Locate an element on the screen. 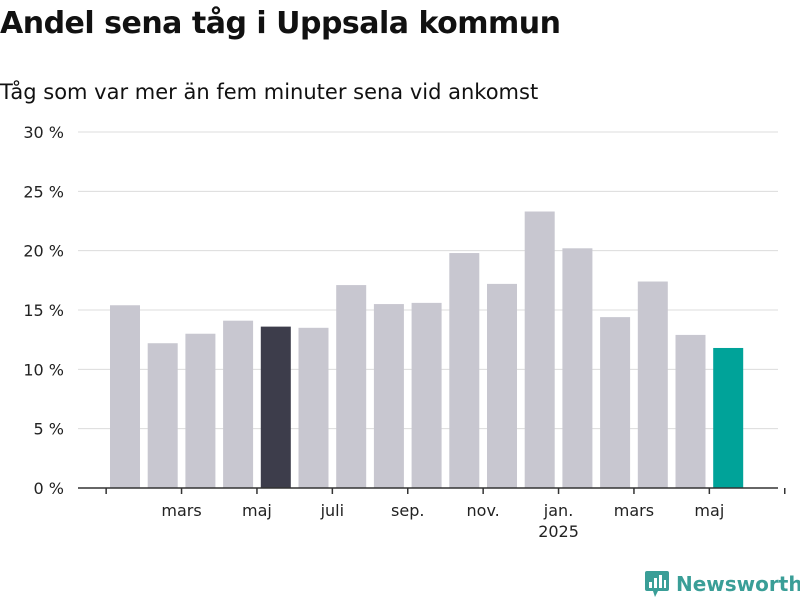 This screenshot has width=800, height=600. y-tick-label: 10 % is located at coordinates (43, 369).